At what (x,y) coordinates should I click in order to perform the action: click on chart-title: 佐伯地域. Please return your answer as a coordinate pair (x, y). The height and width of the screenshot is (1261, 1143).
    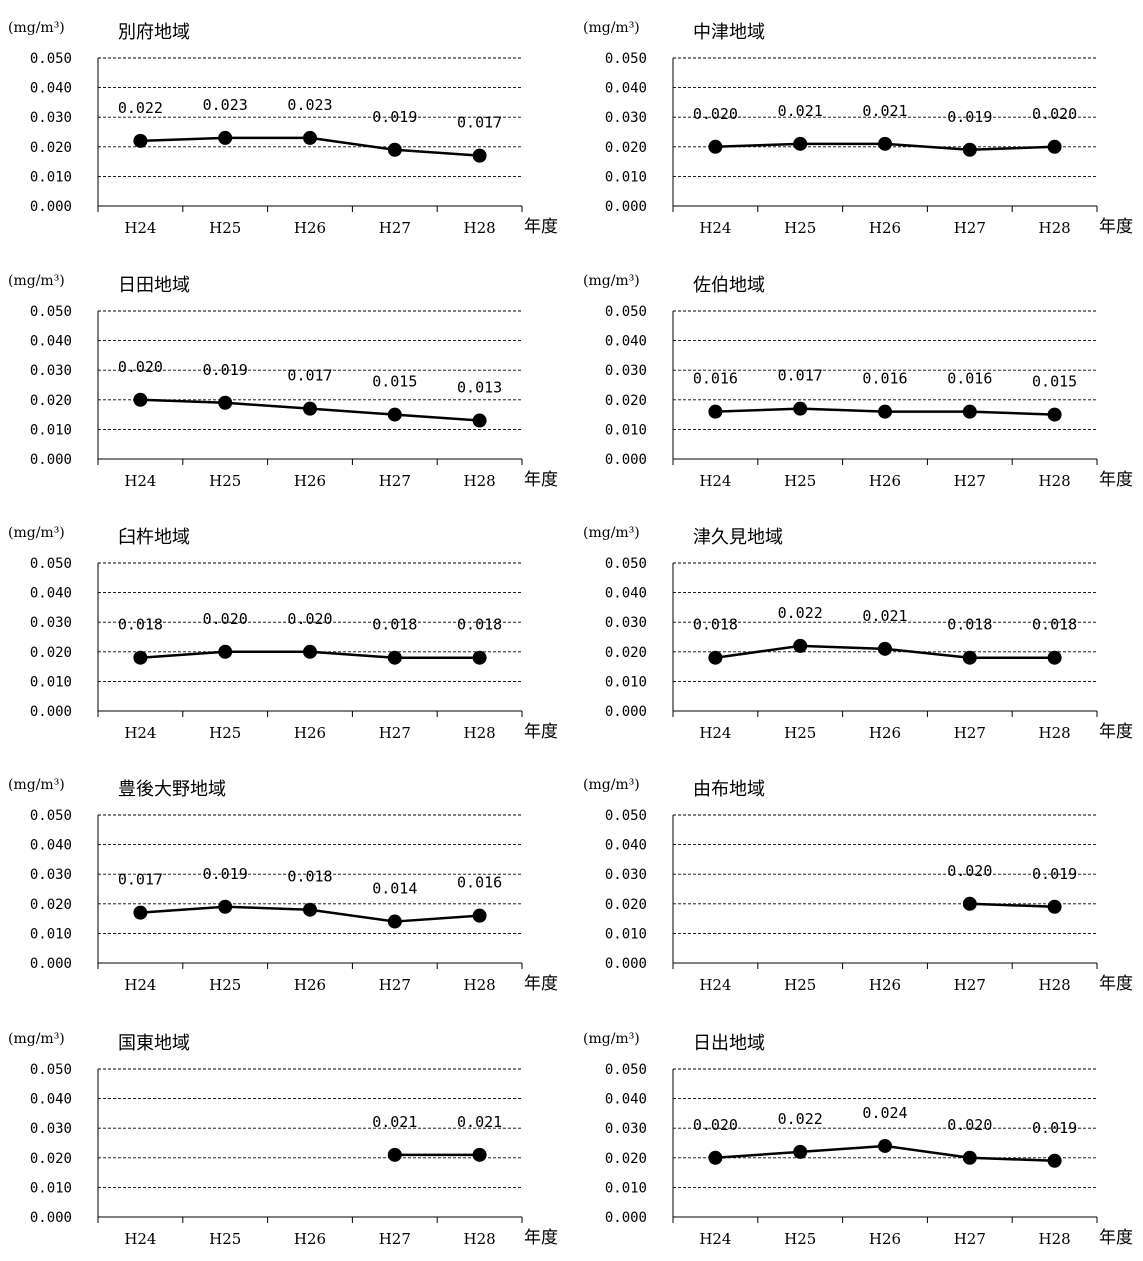
    Looking at the image, I should click on (729, 285).